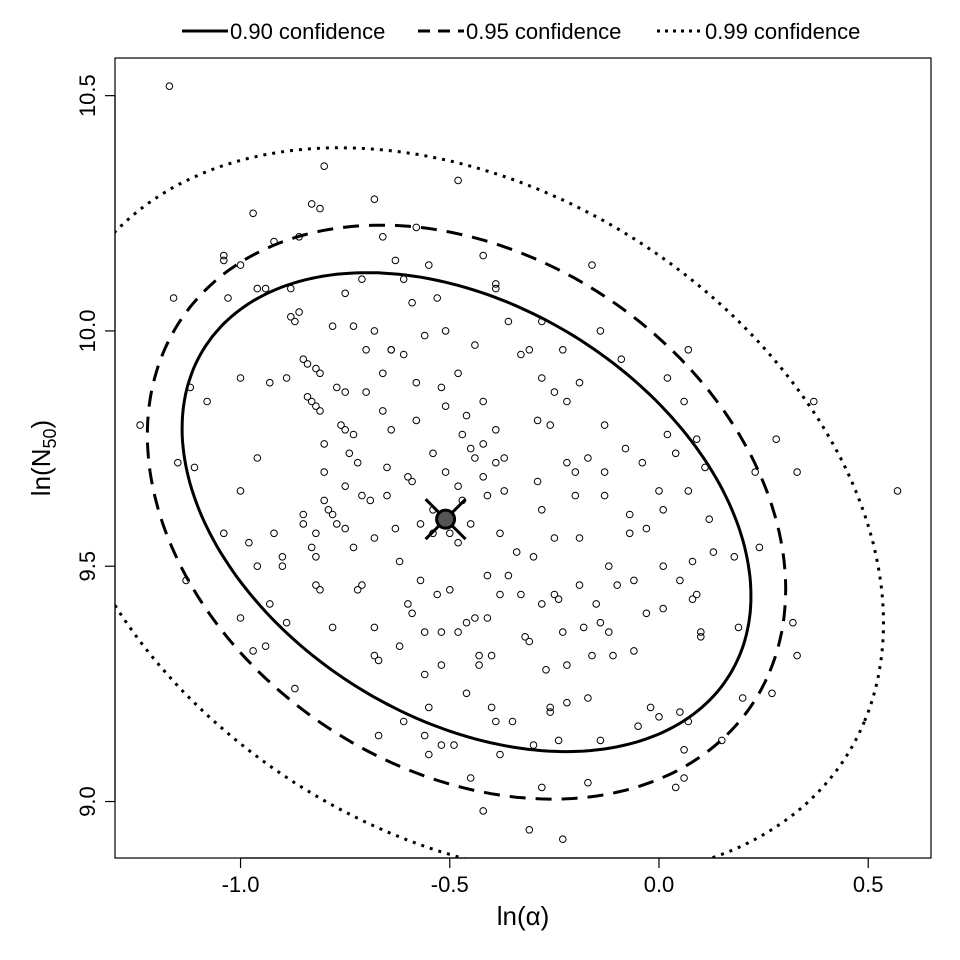  What do you see at coordinates (523, 916) in the screenshot?
I see `x-axis-title: ln(α)` at bounding box center [523, 916].